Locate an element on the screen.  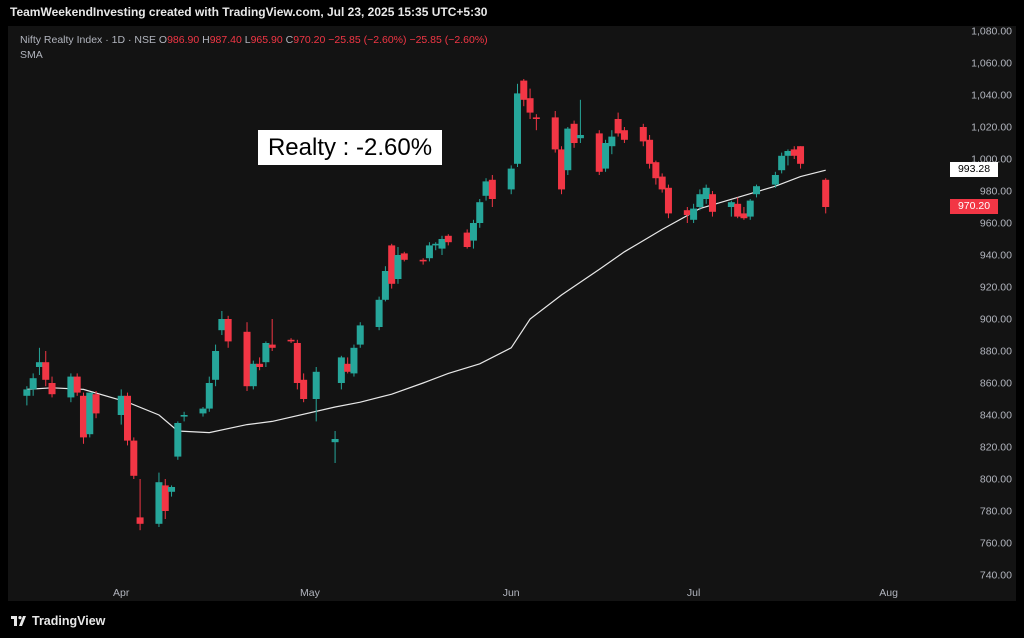
footer-brand: TradingView is located at coordinates (69, 621).